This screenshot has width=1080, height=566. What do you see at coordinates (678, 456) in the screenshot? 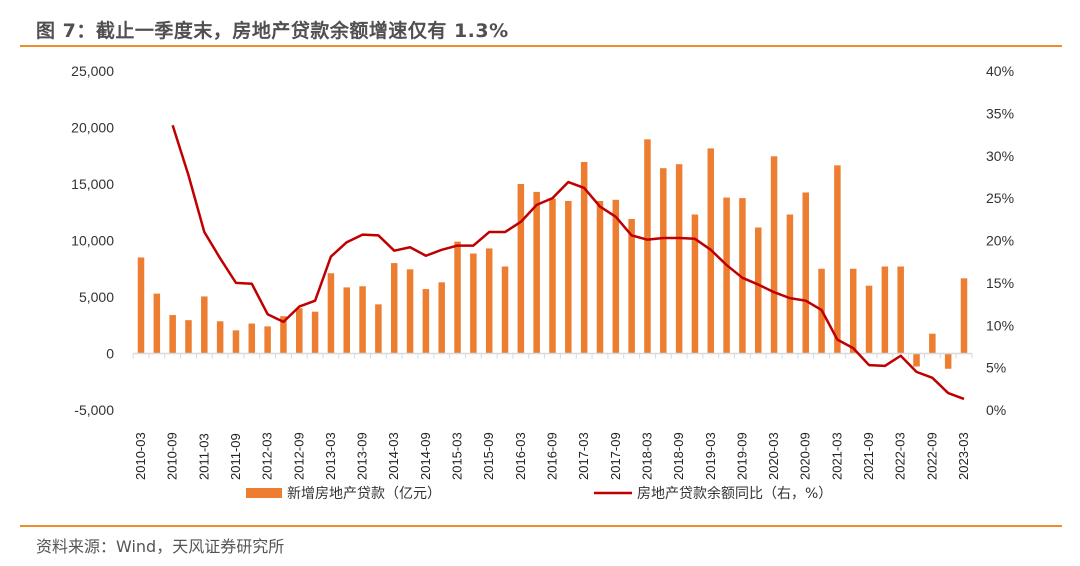
I see `x-axis-tick-label: 2018-09` at bounding box center [678, 456].